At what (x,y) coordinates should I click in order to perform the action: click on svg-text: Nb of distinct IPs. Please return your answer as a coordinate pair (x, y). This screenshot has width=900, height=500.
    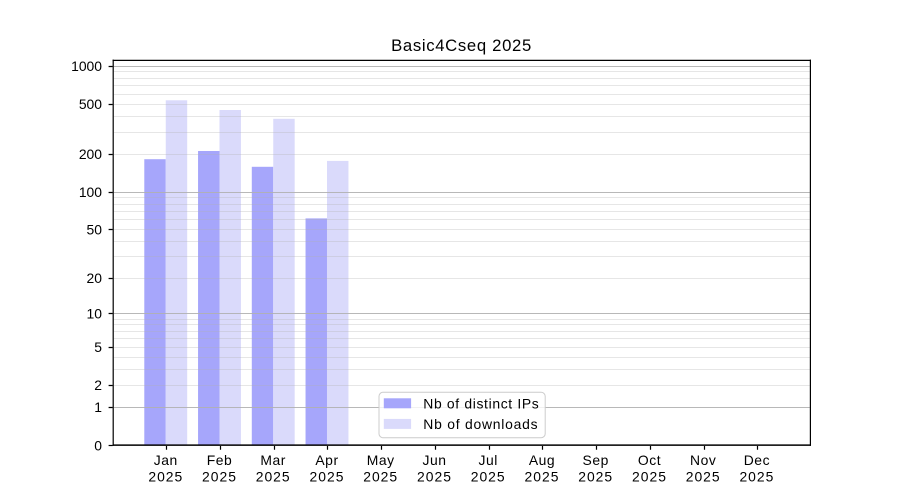
    Looking at the image, I should click on (481, 403).